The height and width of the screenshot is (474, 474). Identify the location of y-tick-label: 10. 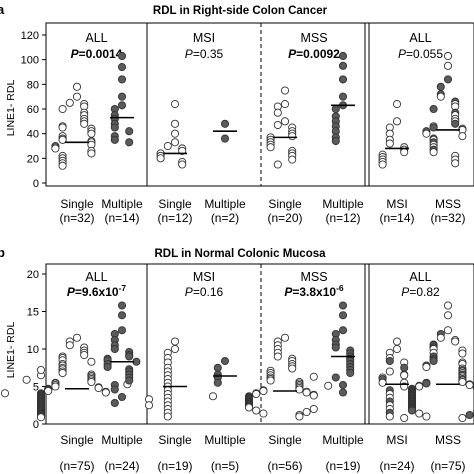
(33, 350).